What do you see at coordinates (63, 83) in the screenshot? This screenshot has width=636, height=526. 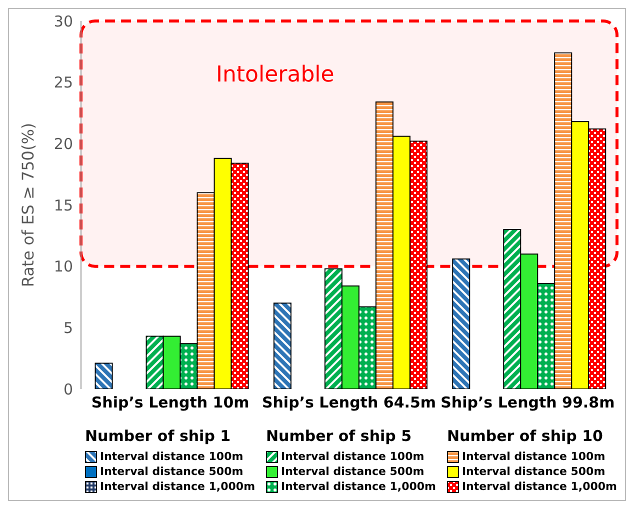 I see `y-tick-label: 25` at bounding box center [63, 83].